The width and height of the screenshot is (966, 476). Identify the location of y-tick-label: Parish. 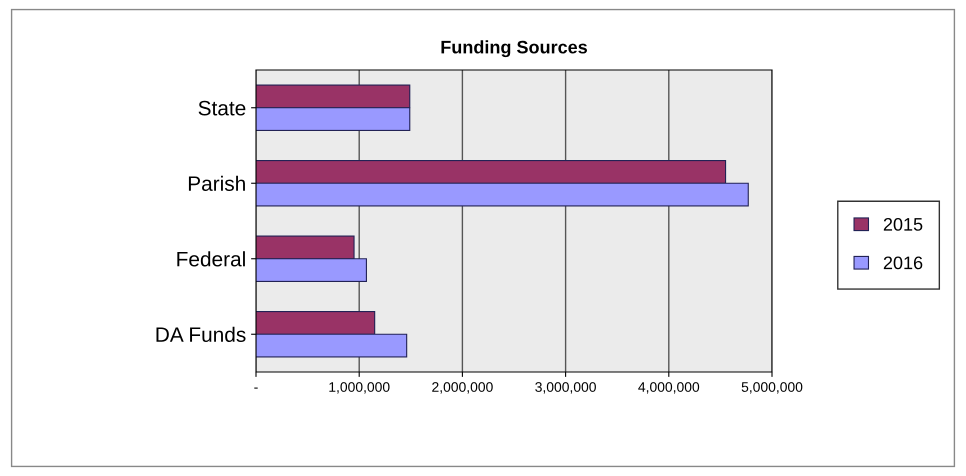
(216, 184).